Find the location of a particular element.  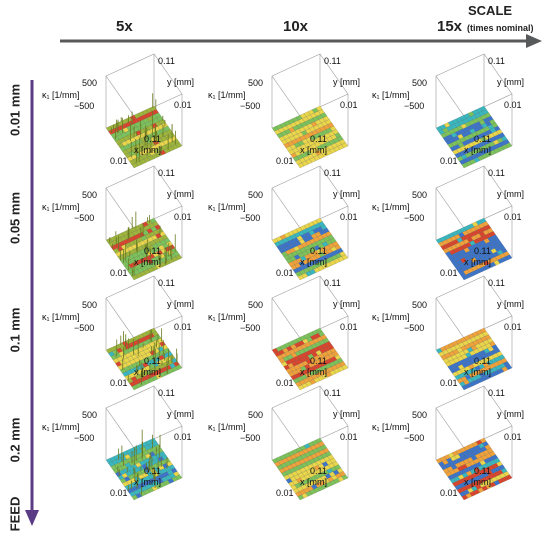

surface-spikes is located at coordinates (142, 462).